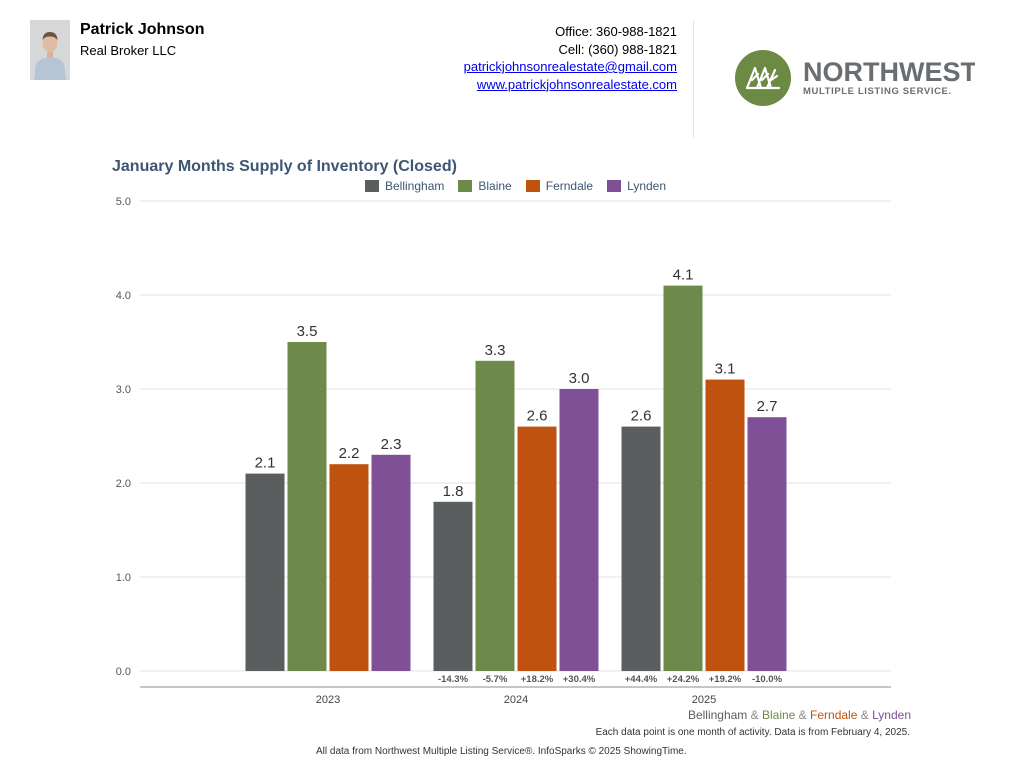 The image size is (1024, 768). What do you see at coordinates (614, 186) in the screenshot?
I see `legend-swatch-lynden` at bounding box center [614, 186].